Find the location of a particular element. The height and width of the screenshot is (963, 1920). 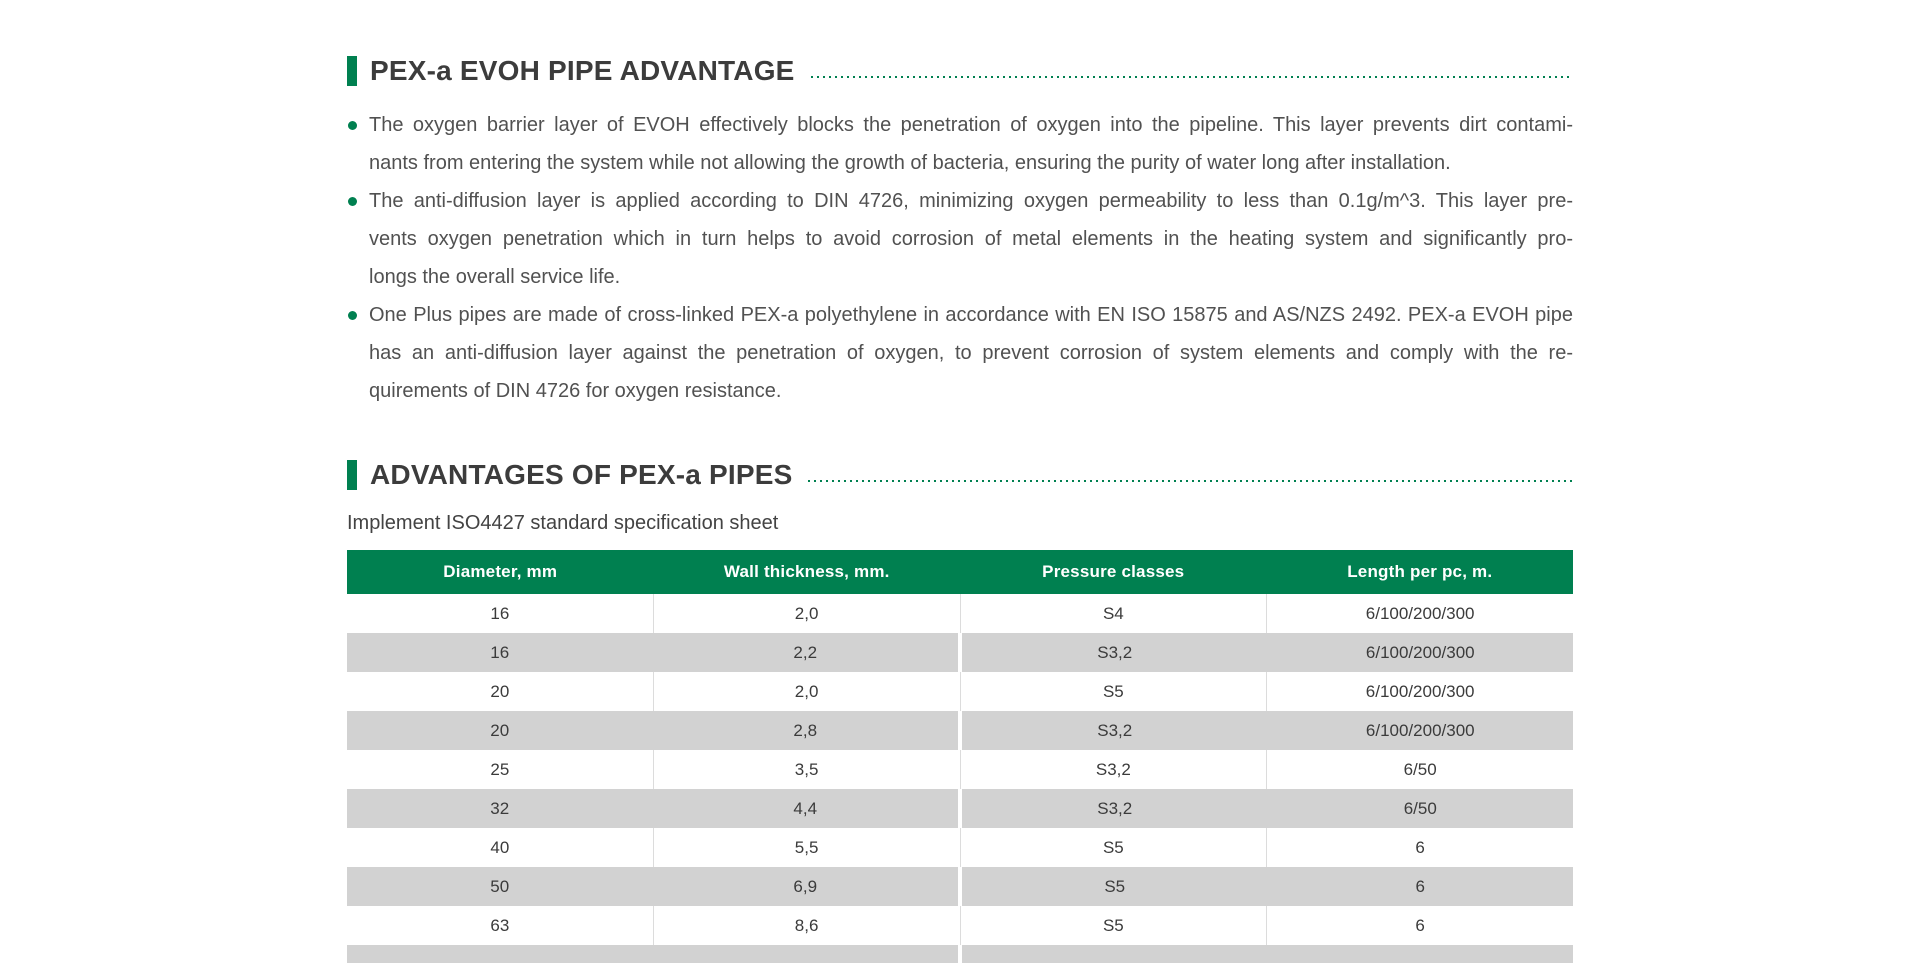

column-header-pressure-classes: Pressure classes is located at coordinates (1113, 571).